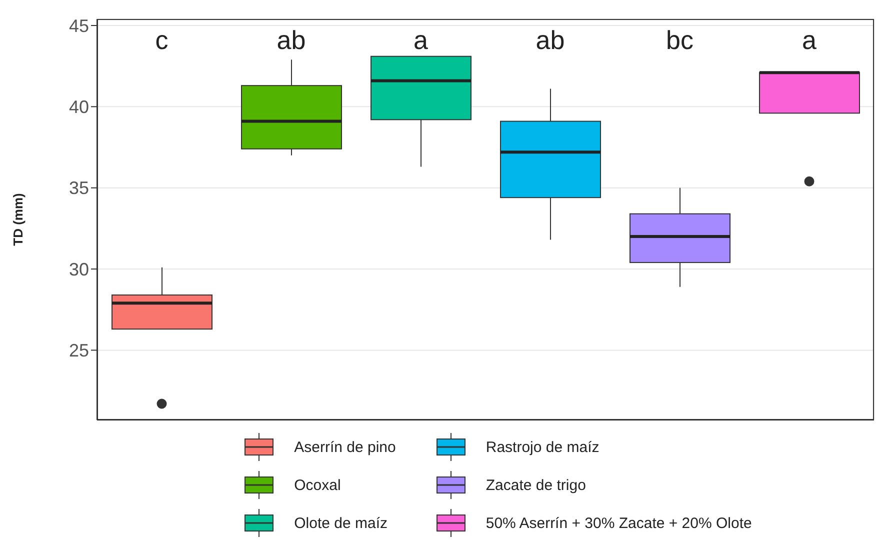  I want to click on y-tick-label: 45, so click(78, 26).